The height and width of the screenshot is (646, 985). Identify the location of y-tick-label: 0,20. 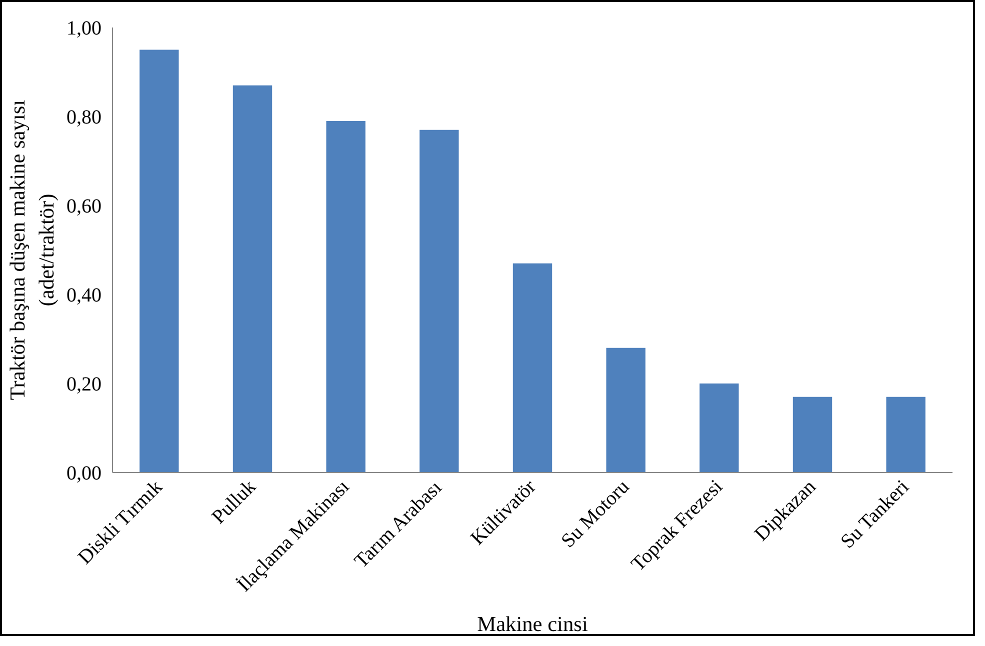
(84, 385).